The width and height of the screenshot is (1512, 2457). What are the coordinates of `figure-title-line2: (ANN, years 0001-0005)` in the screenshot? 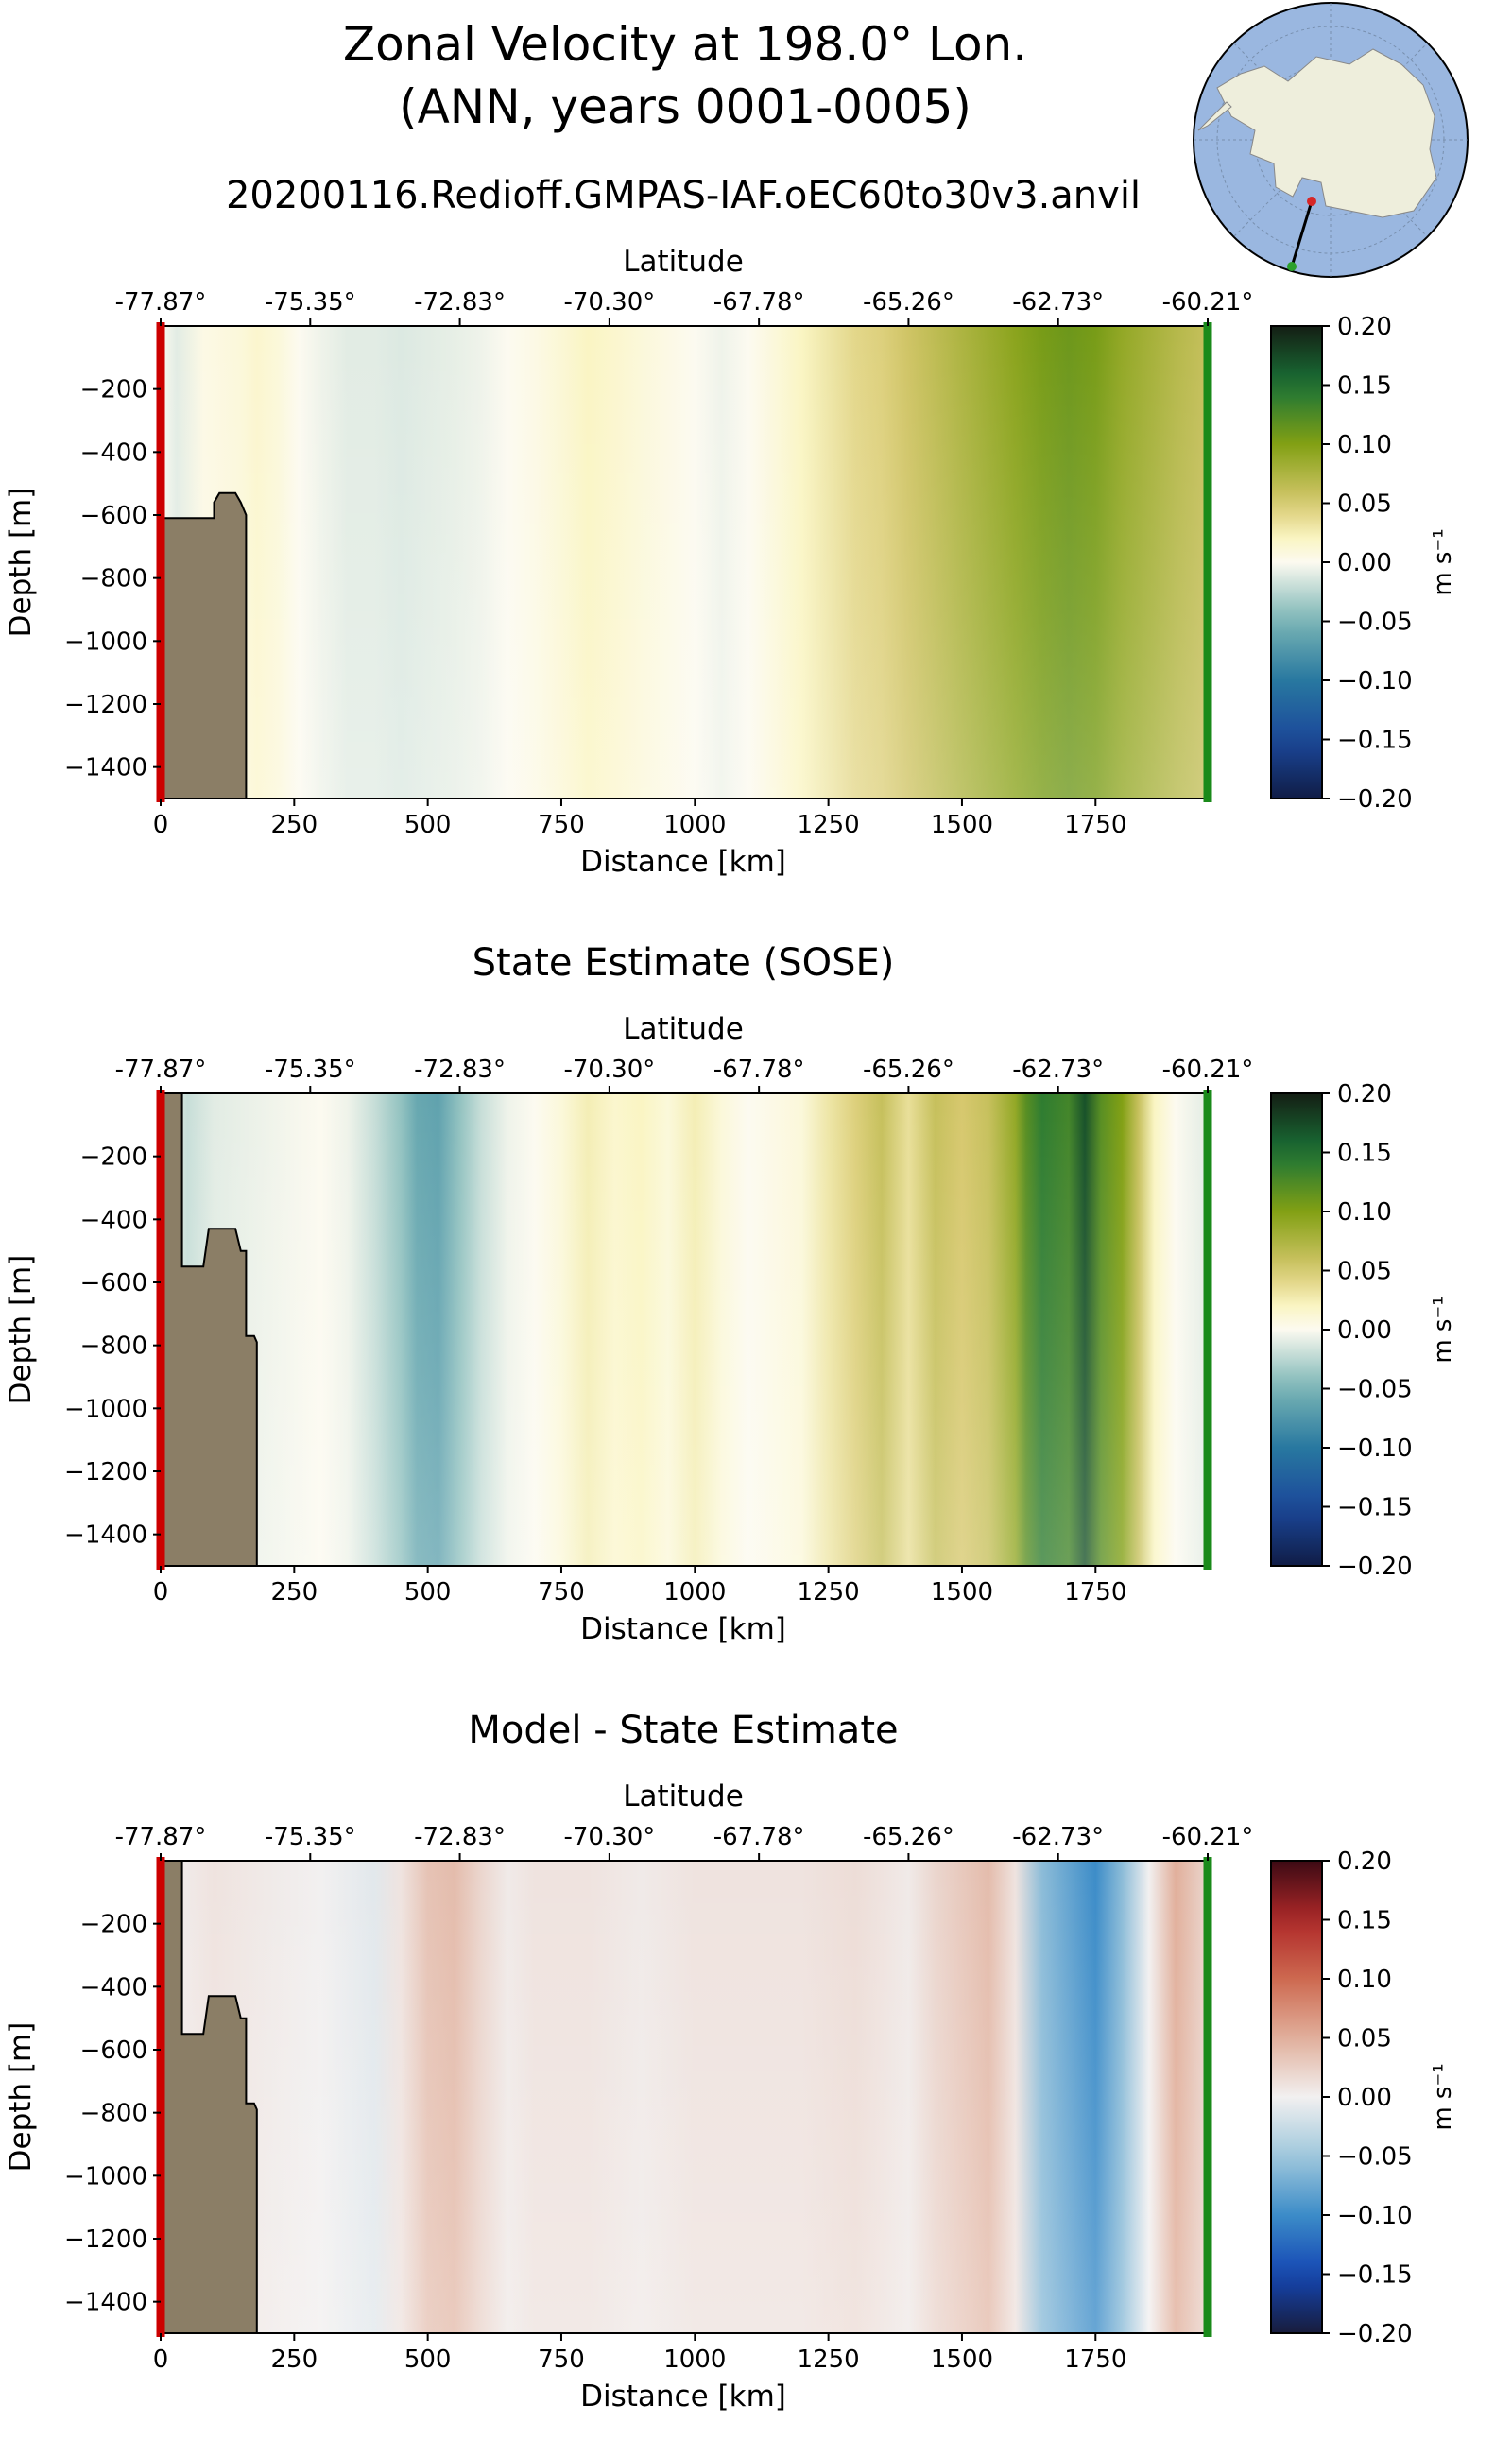 It's located at (685, 106).